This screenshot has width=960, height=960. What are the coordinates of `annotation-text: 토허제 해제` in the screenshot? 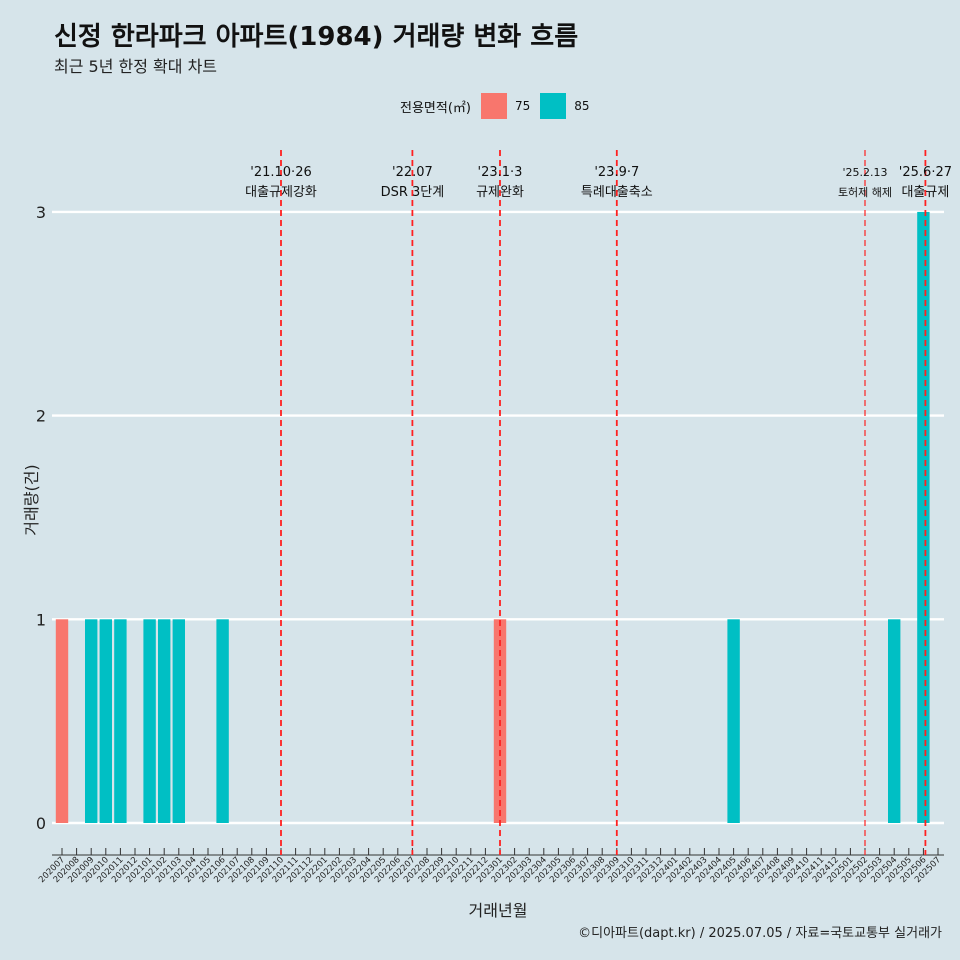 It's located at (865, 192).